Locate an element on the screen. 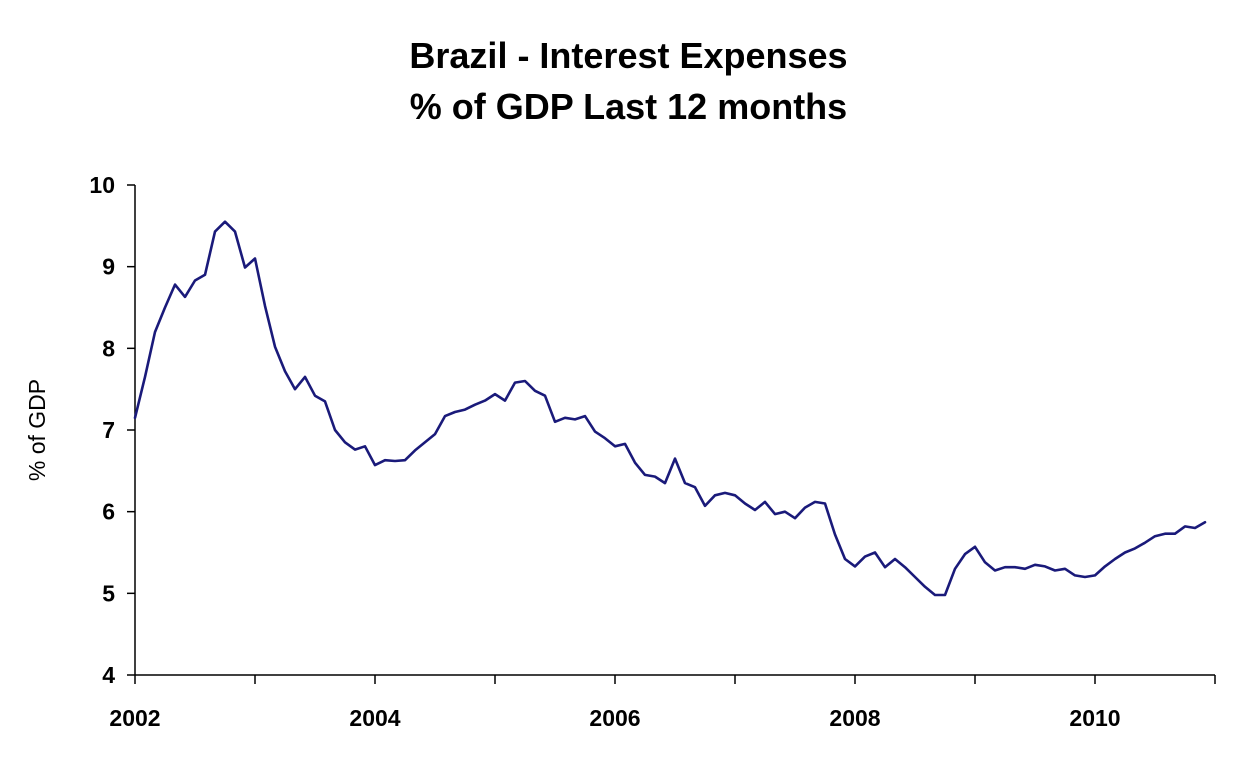 This screenshot has height=781, width=1257. x-tick-label: 2010 is located at coordinates (1094, 718).